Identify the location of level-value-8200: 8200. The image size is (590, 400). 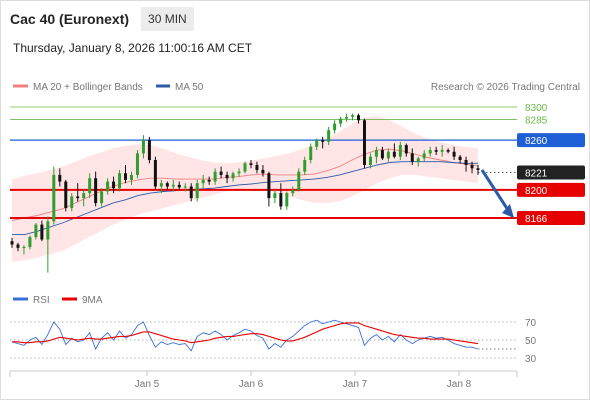
(536, 191).